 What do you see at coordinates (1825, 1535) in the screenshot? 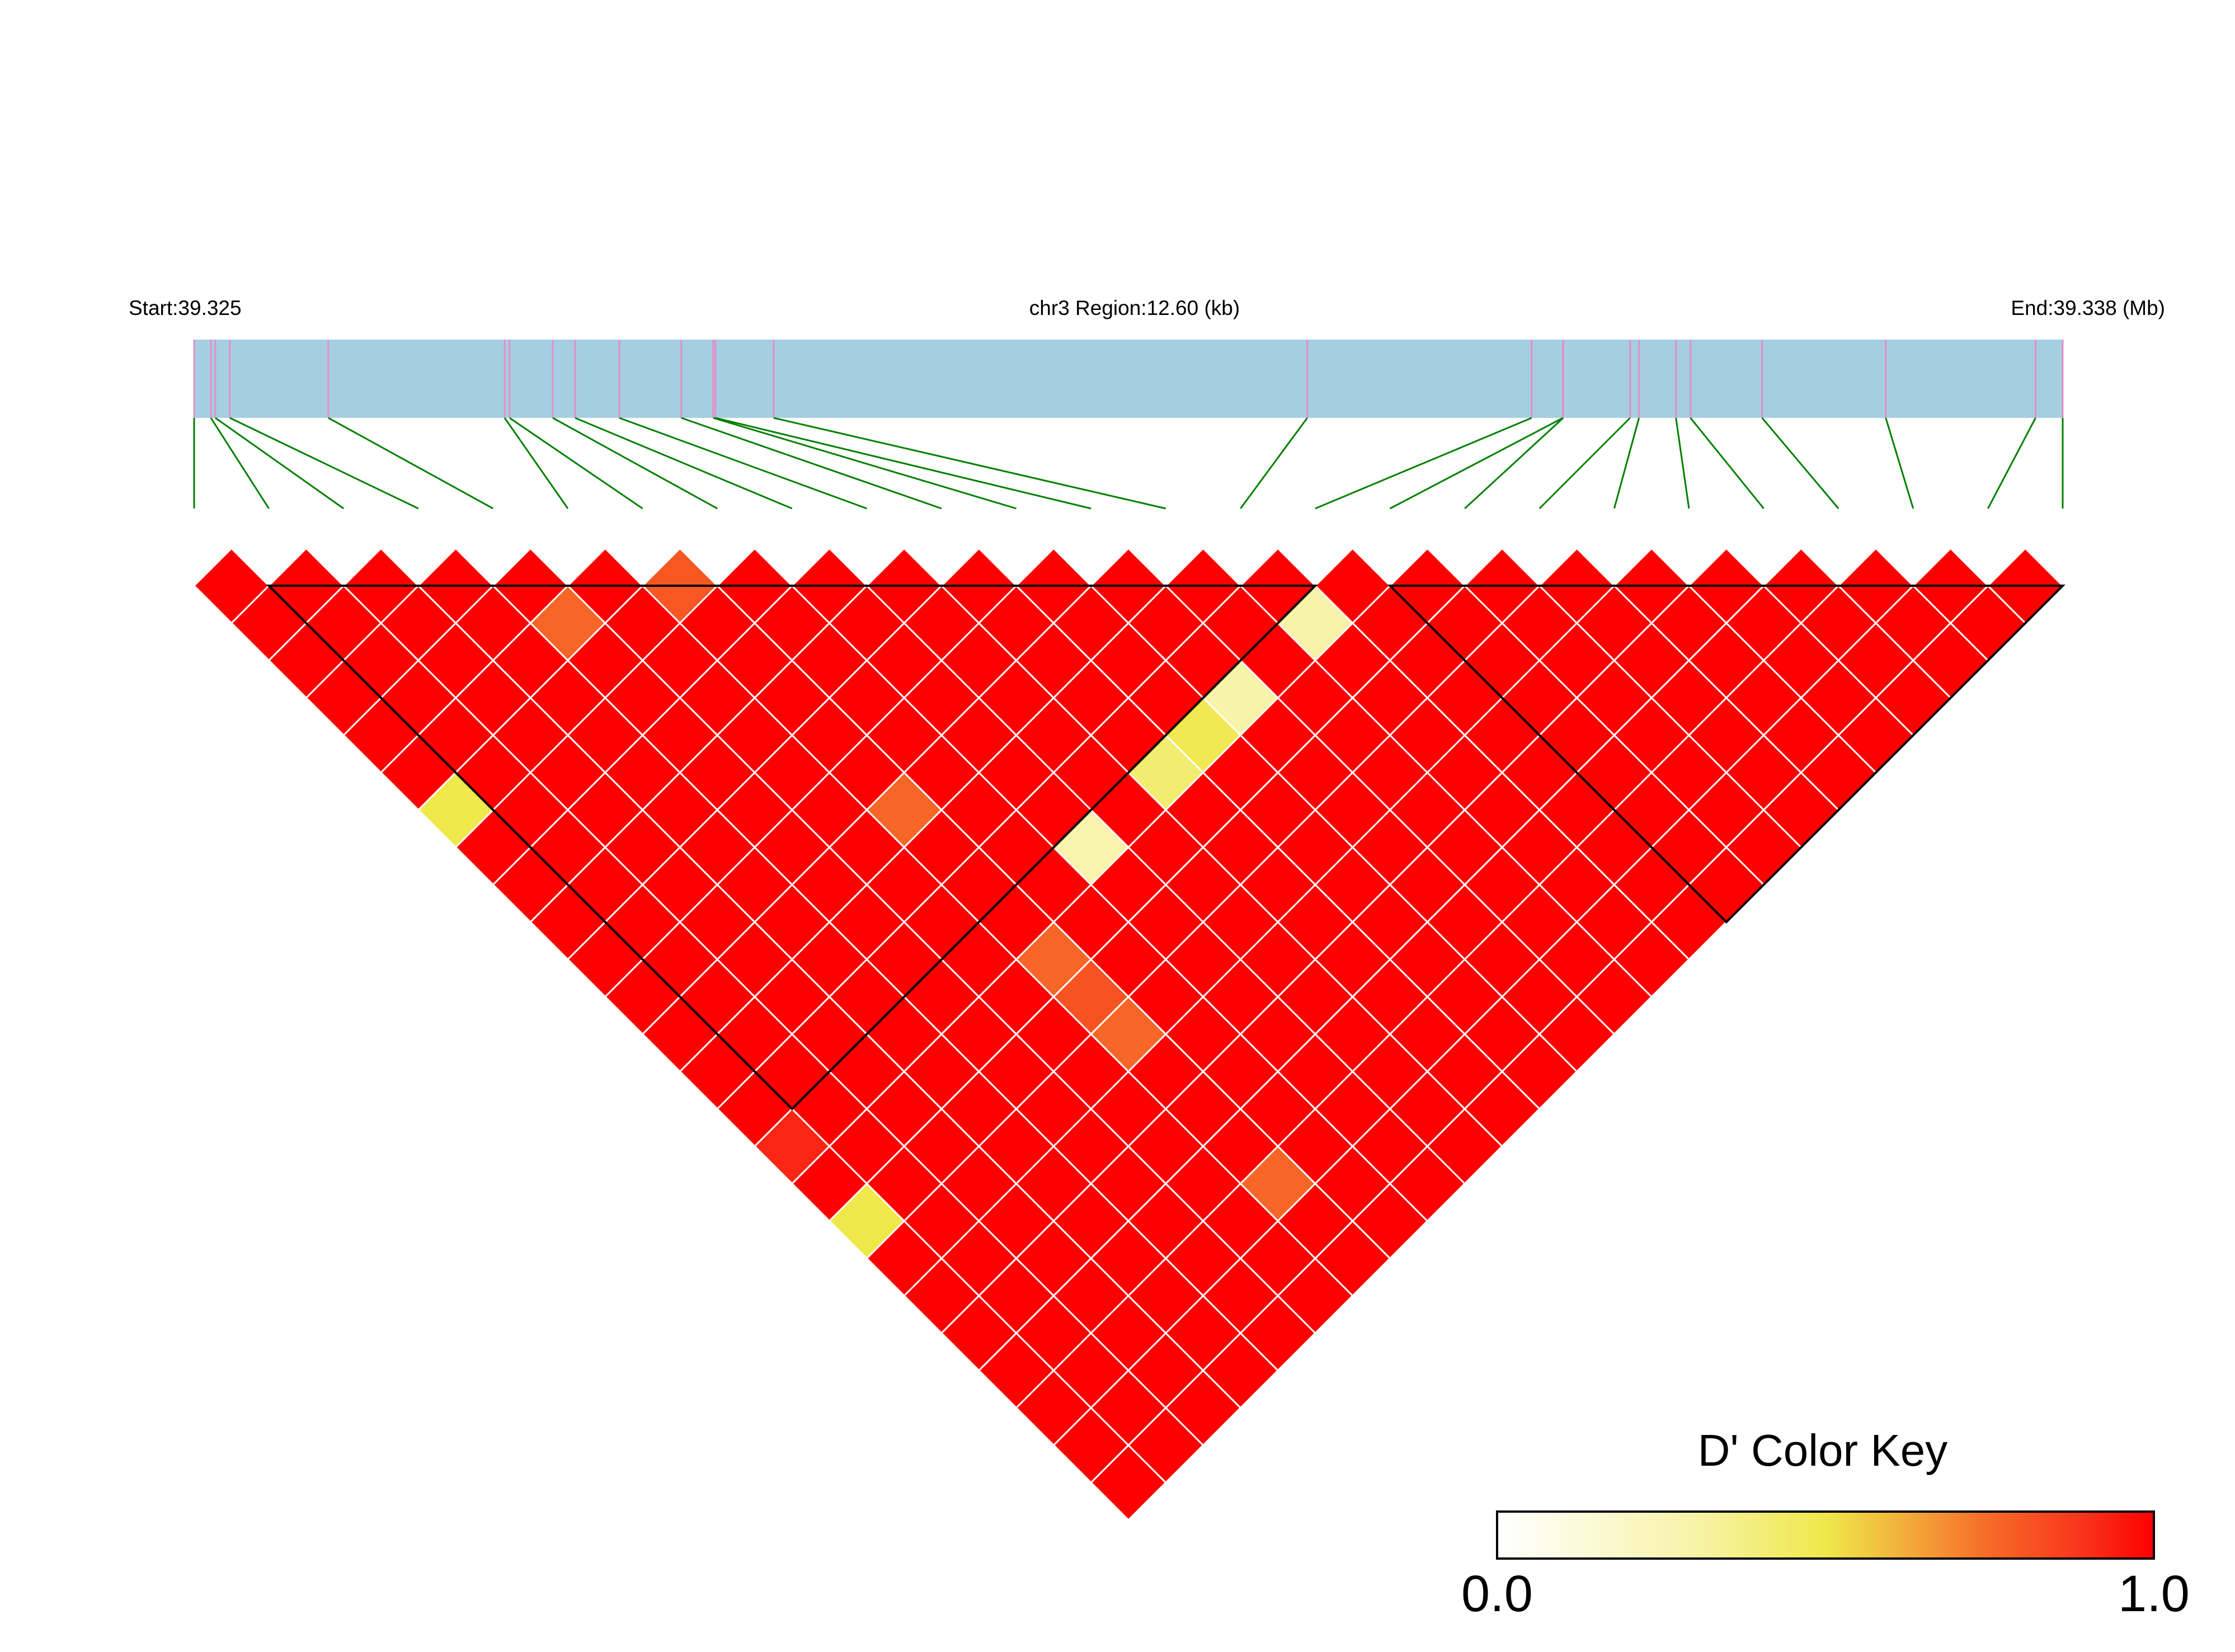
I see `color-key-bar` at bounding box center [1825, 1535].